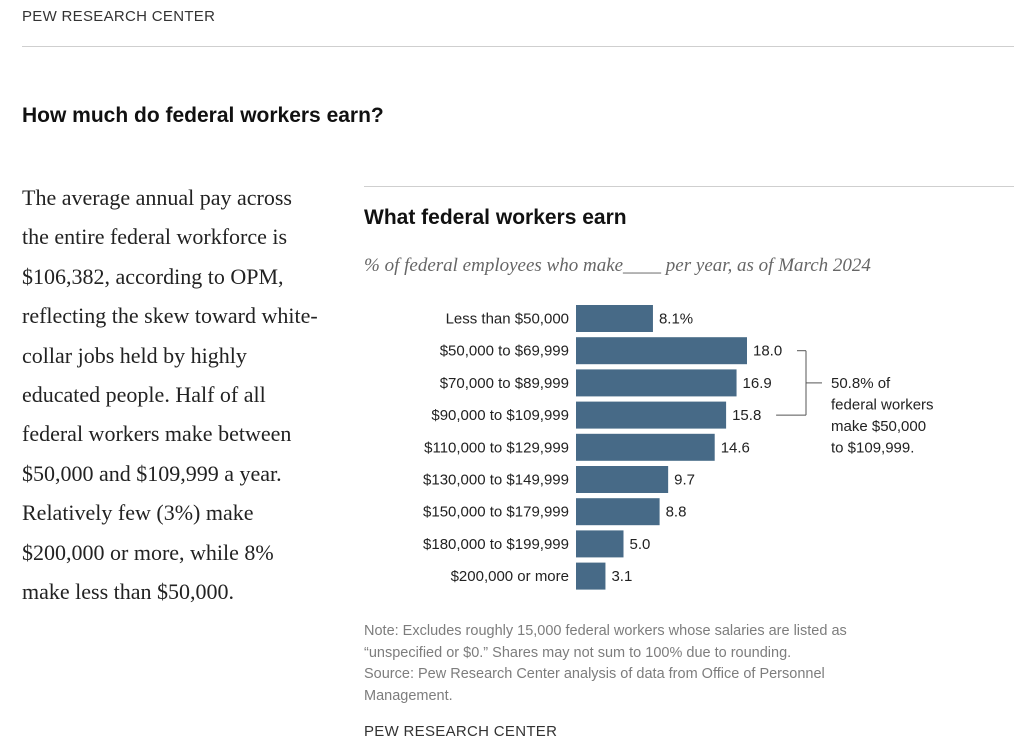 This screenshot has height=750, width=1024. What do you see at coordinates (203, 115) in the screenshot?
I see `page-headline: How much do federal workers earn?` at bounding box center [203, 115].